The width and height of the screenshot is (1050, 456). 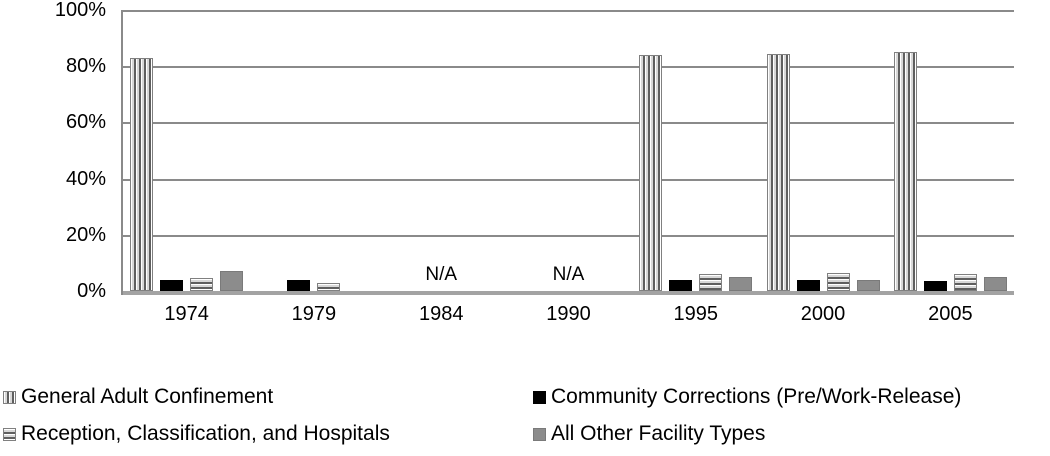 What do you see at coordinates (696, 314) in the screenshot?
I see `x-tick-1995: 1995` at bounding box center [696, 314].